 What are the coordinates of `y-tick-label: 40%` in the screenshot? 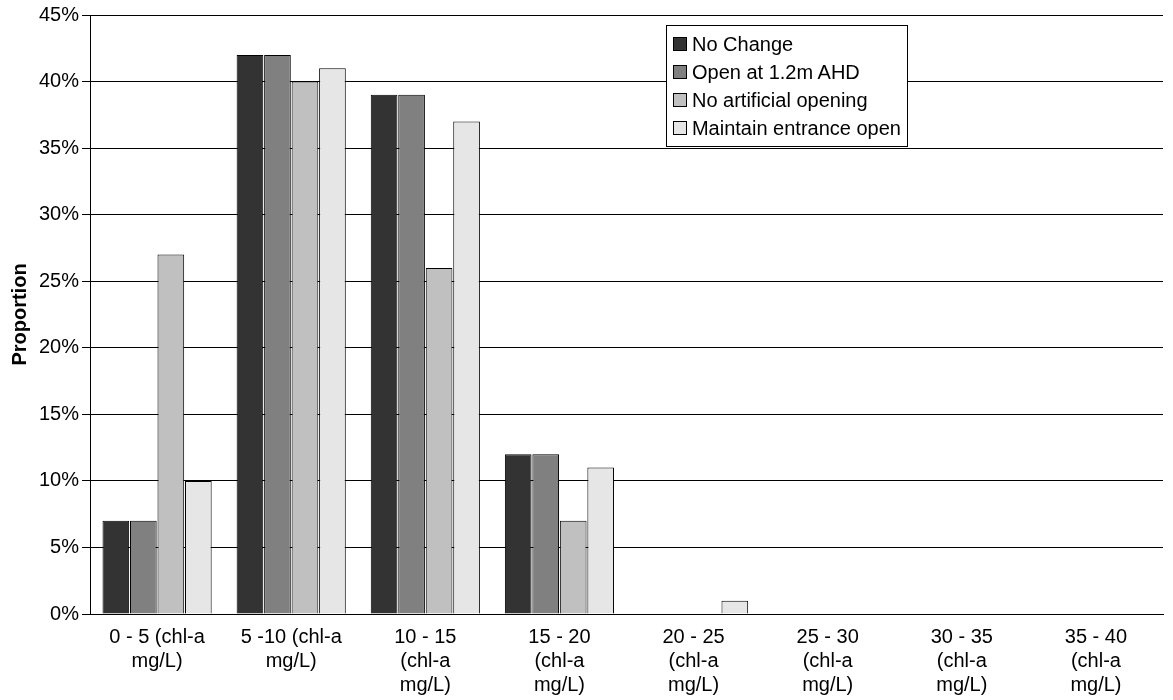 It's located at (59, 80).